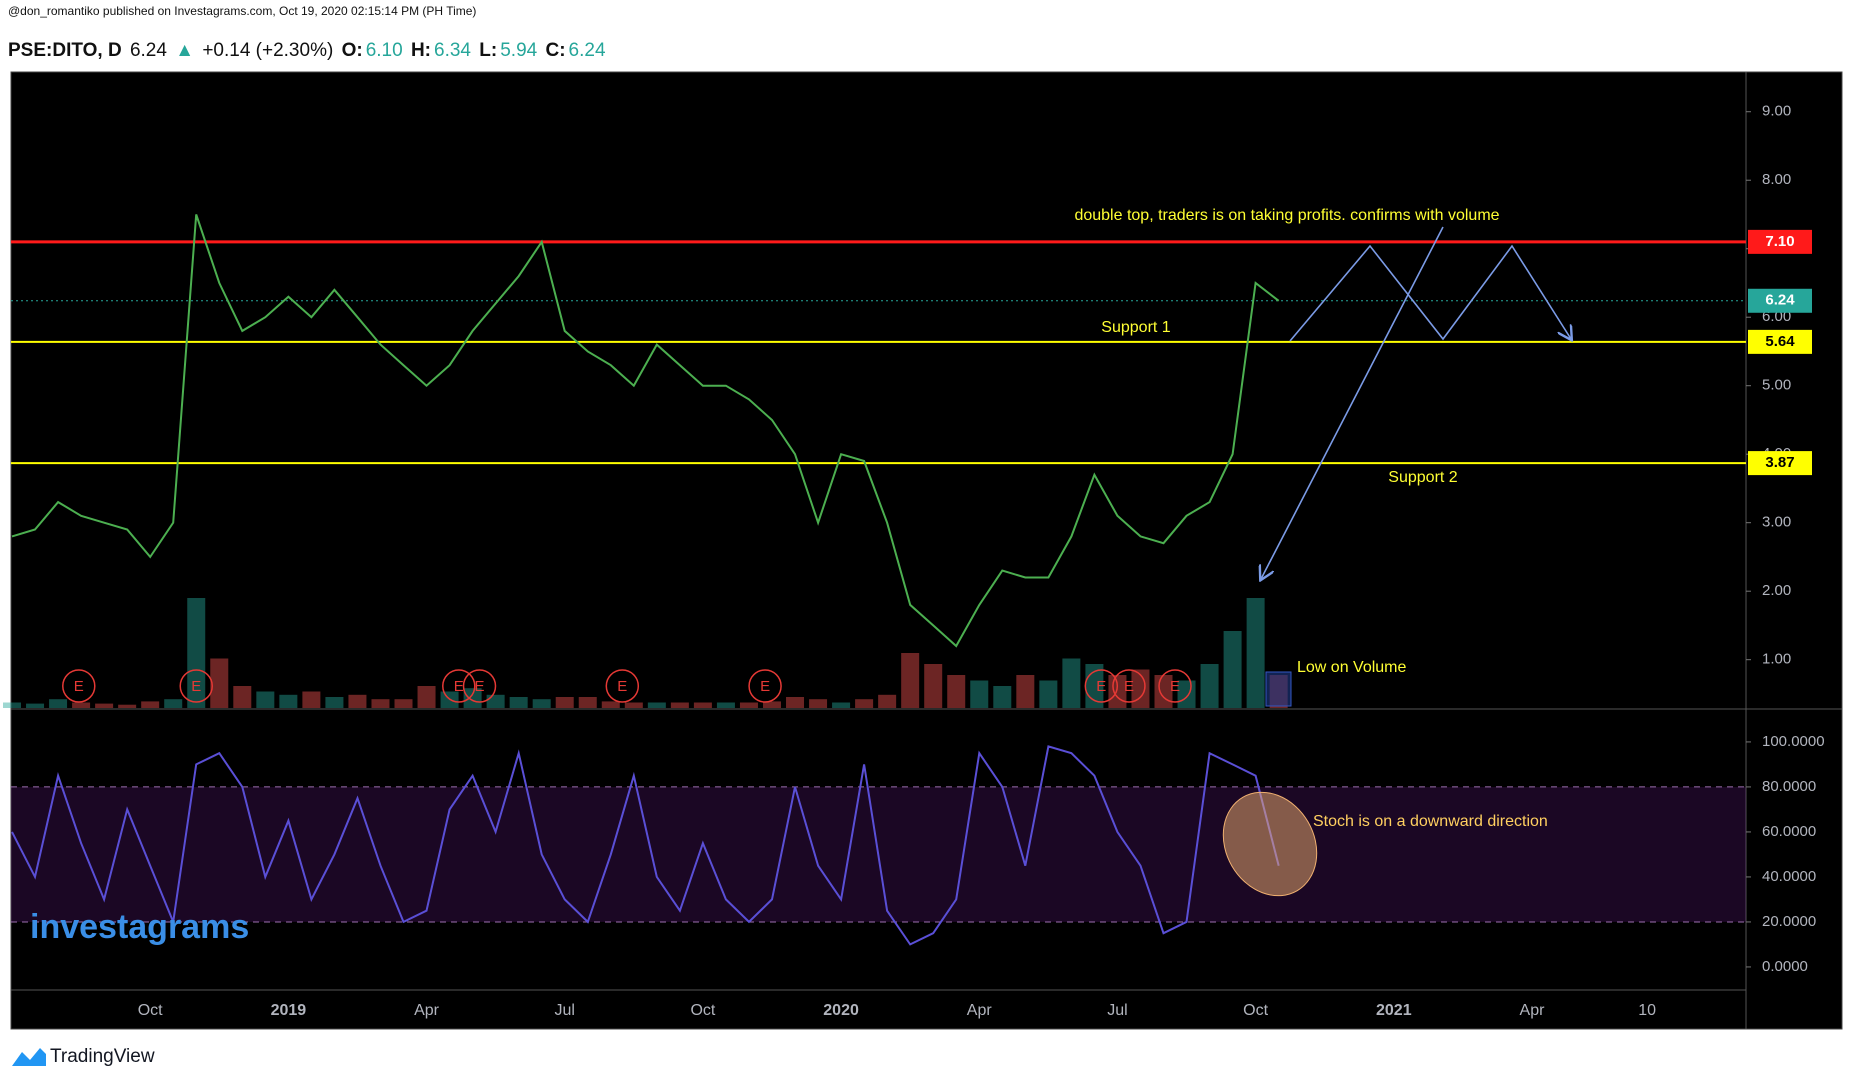 This screenshot has height=1086, width=1852. Describe the element at coordinates (1278, 689) in the screenshot. I see `low-volume-box` at that location.